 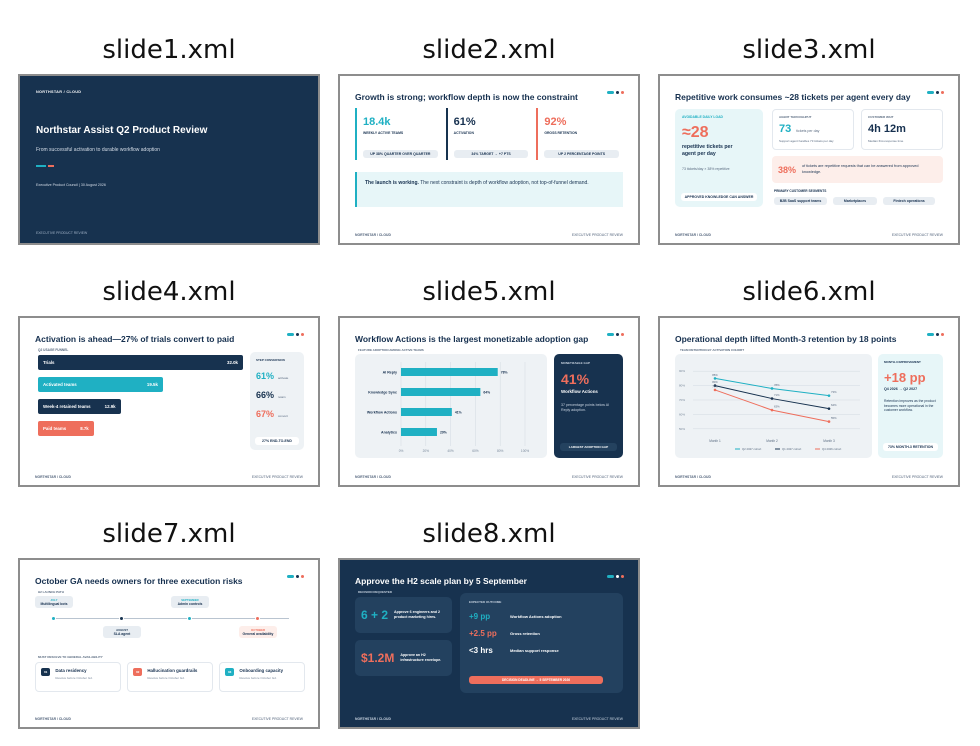 I want to click on funnel-bar: Activated teams 19.5k, so click(x=100, y=384).